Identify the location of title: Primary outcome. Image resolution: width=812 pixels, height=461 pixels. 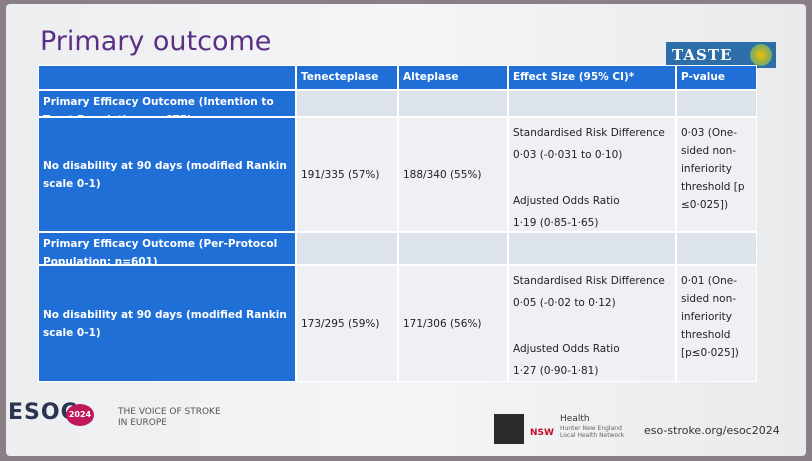
(156, 41).